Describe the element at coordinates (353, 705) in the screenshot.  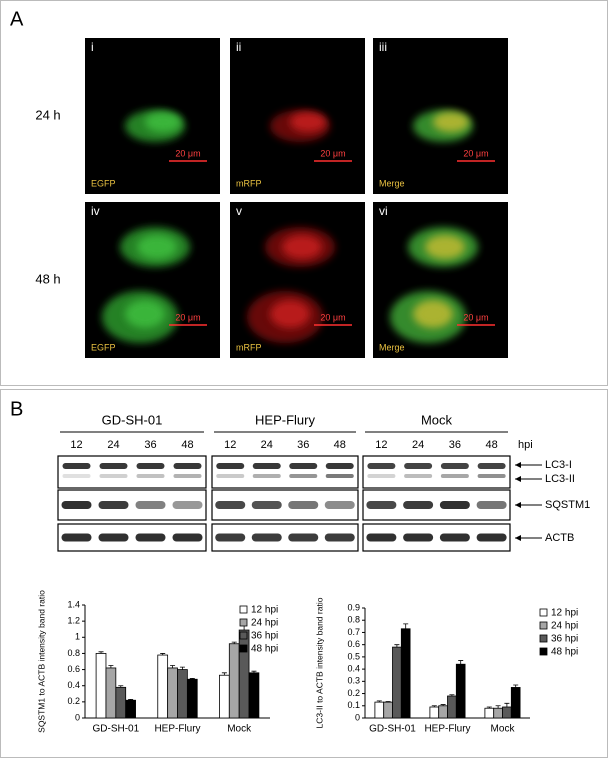
I see `y-tick-label: 0.1` at that location.